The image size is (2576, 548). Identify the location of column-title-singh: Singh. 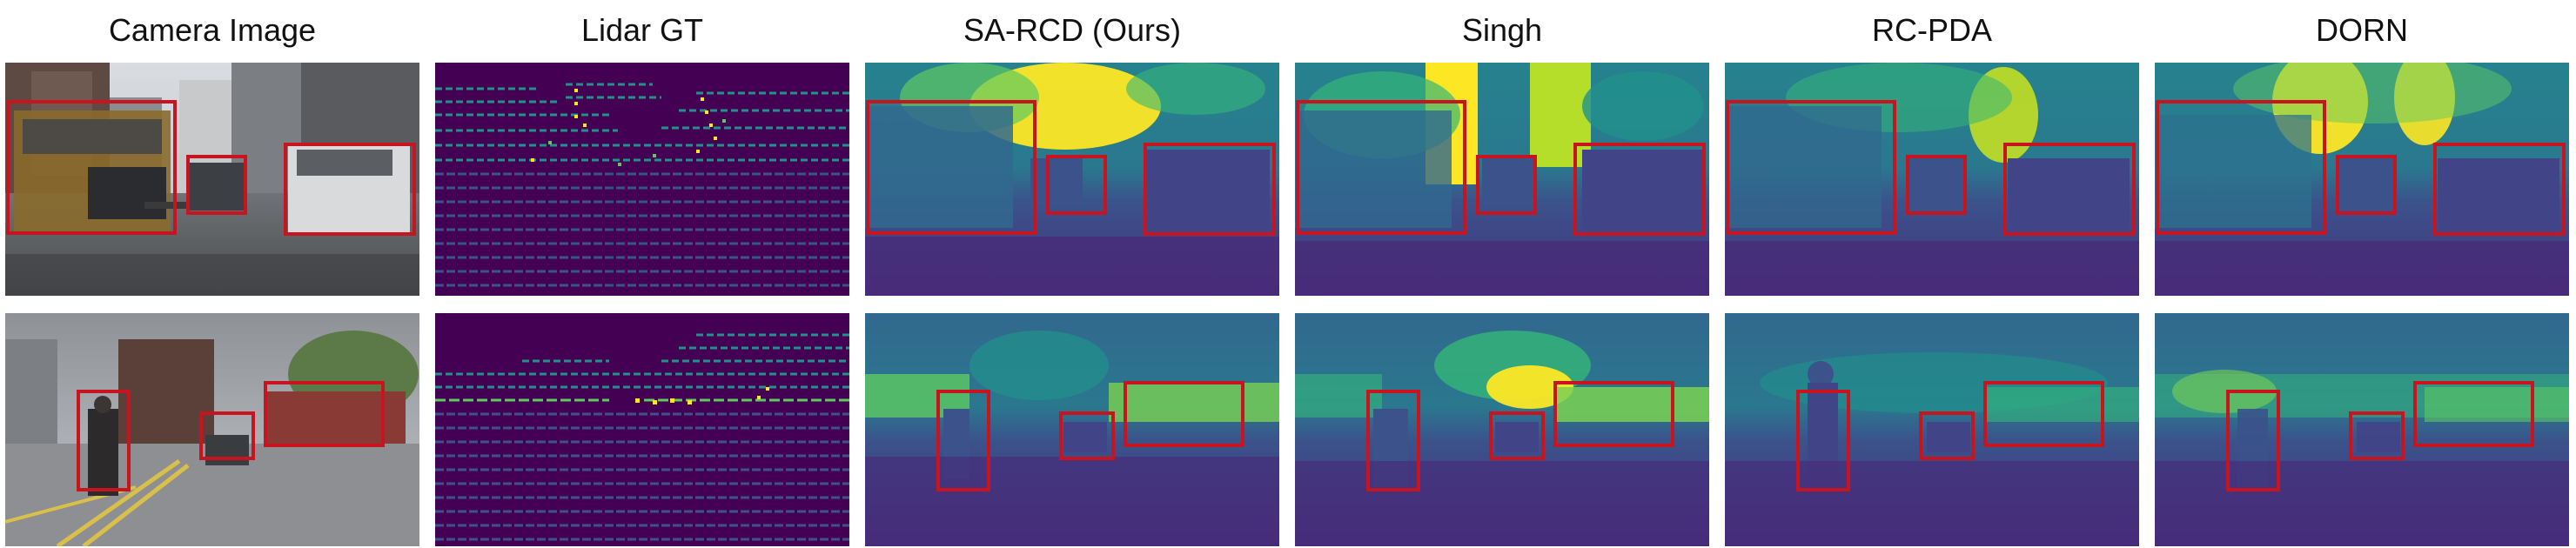
(1502, 30).